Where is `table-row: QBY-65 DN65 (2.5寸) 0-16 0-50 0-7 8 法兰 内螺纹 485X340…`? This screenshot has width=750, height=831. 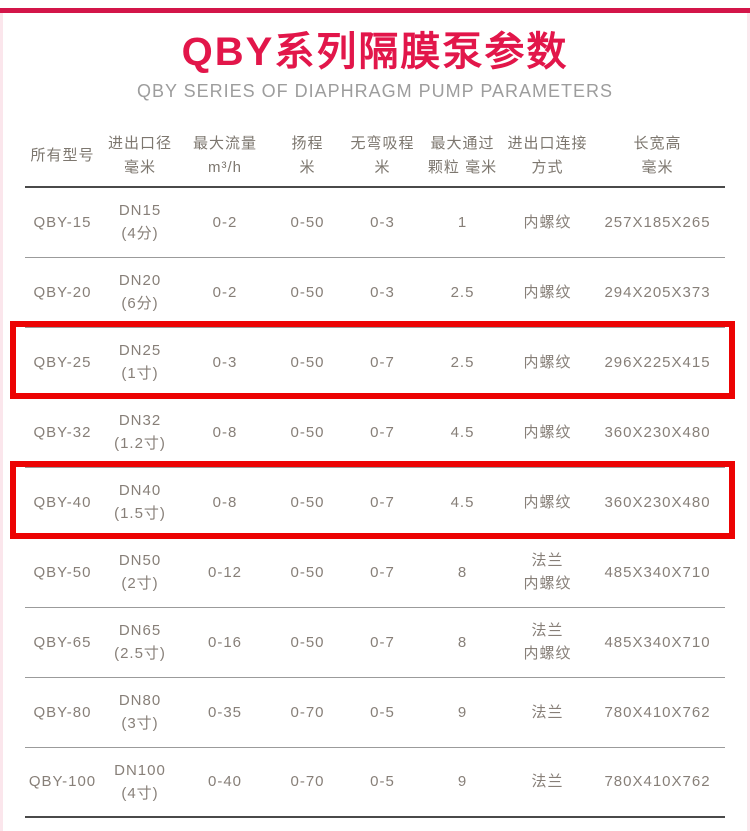
table-row: QBY-65 DN65 (2.5寸) 0-16 0-50 0-7 8 法兰 内螺纹 485X340… is located at coordinates (375, 642).